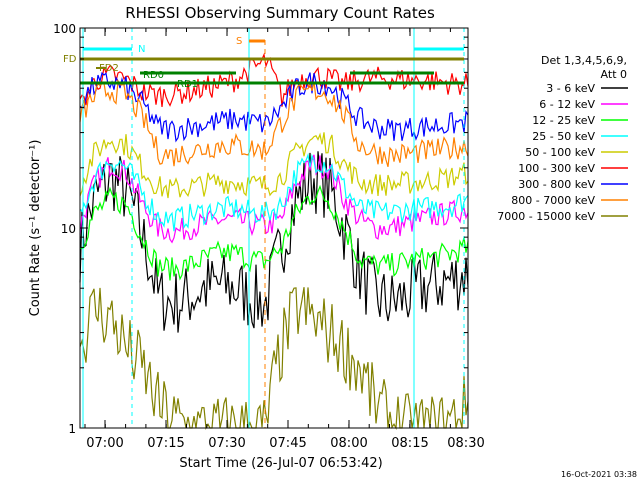 Image resolution: width=640 pixels, height=480 pixels. I want to click on legend-label: 25 - 50 keV, so click(563, 136).